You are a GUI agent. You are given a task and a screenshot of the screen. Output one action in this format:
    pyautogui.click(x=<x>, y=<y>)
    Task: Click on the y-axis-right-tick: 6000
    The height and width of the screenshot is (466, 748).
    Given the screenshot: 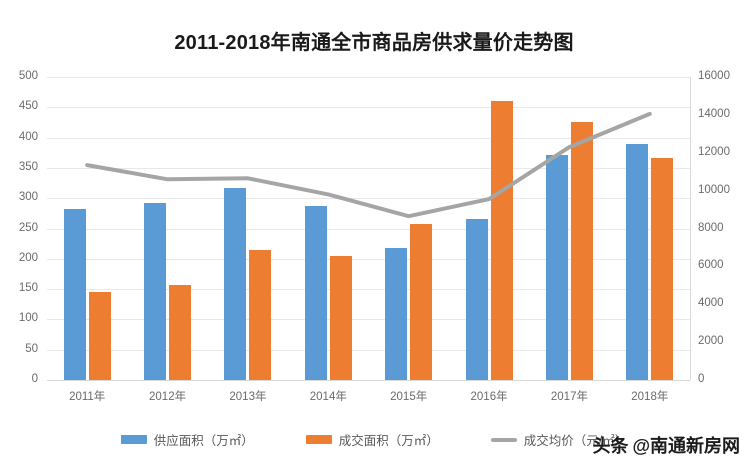 What is the action you would take?
    pyautogui.click(x=711, y=265)
    